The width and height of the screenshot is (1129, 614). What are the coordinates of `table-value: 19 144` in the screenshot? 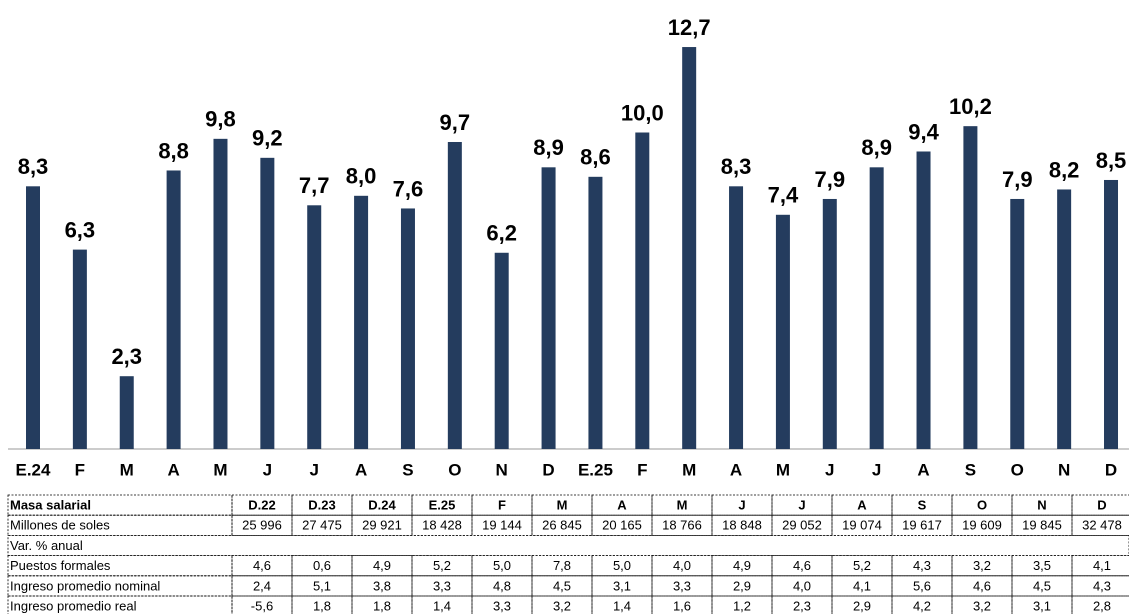 It's located at (502, 525).